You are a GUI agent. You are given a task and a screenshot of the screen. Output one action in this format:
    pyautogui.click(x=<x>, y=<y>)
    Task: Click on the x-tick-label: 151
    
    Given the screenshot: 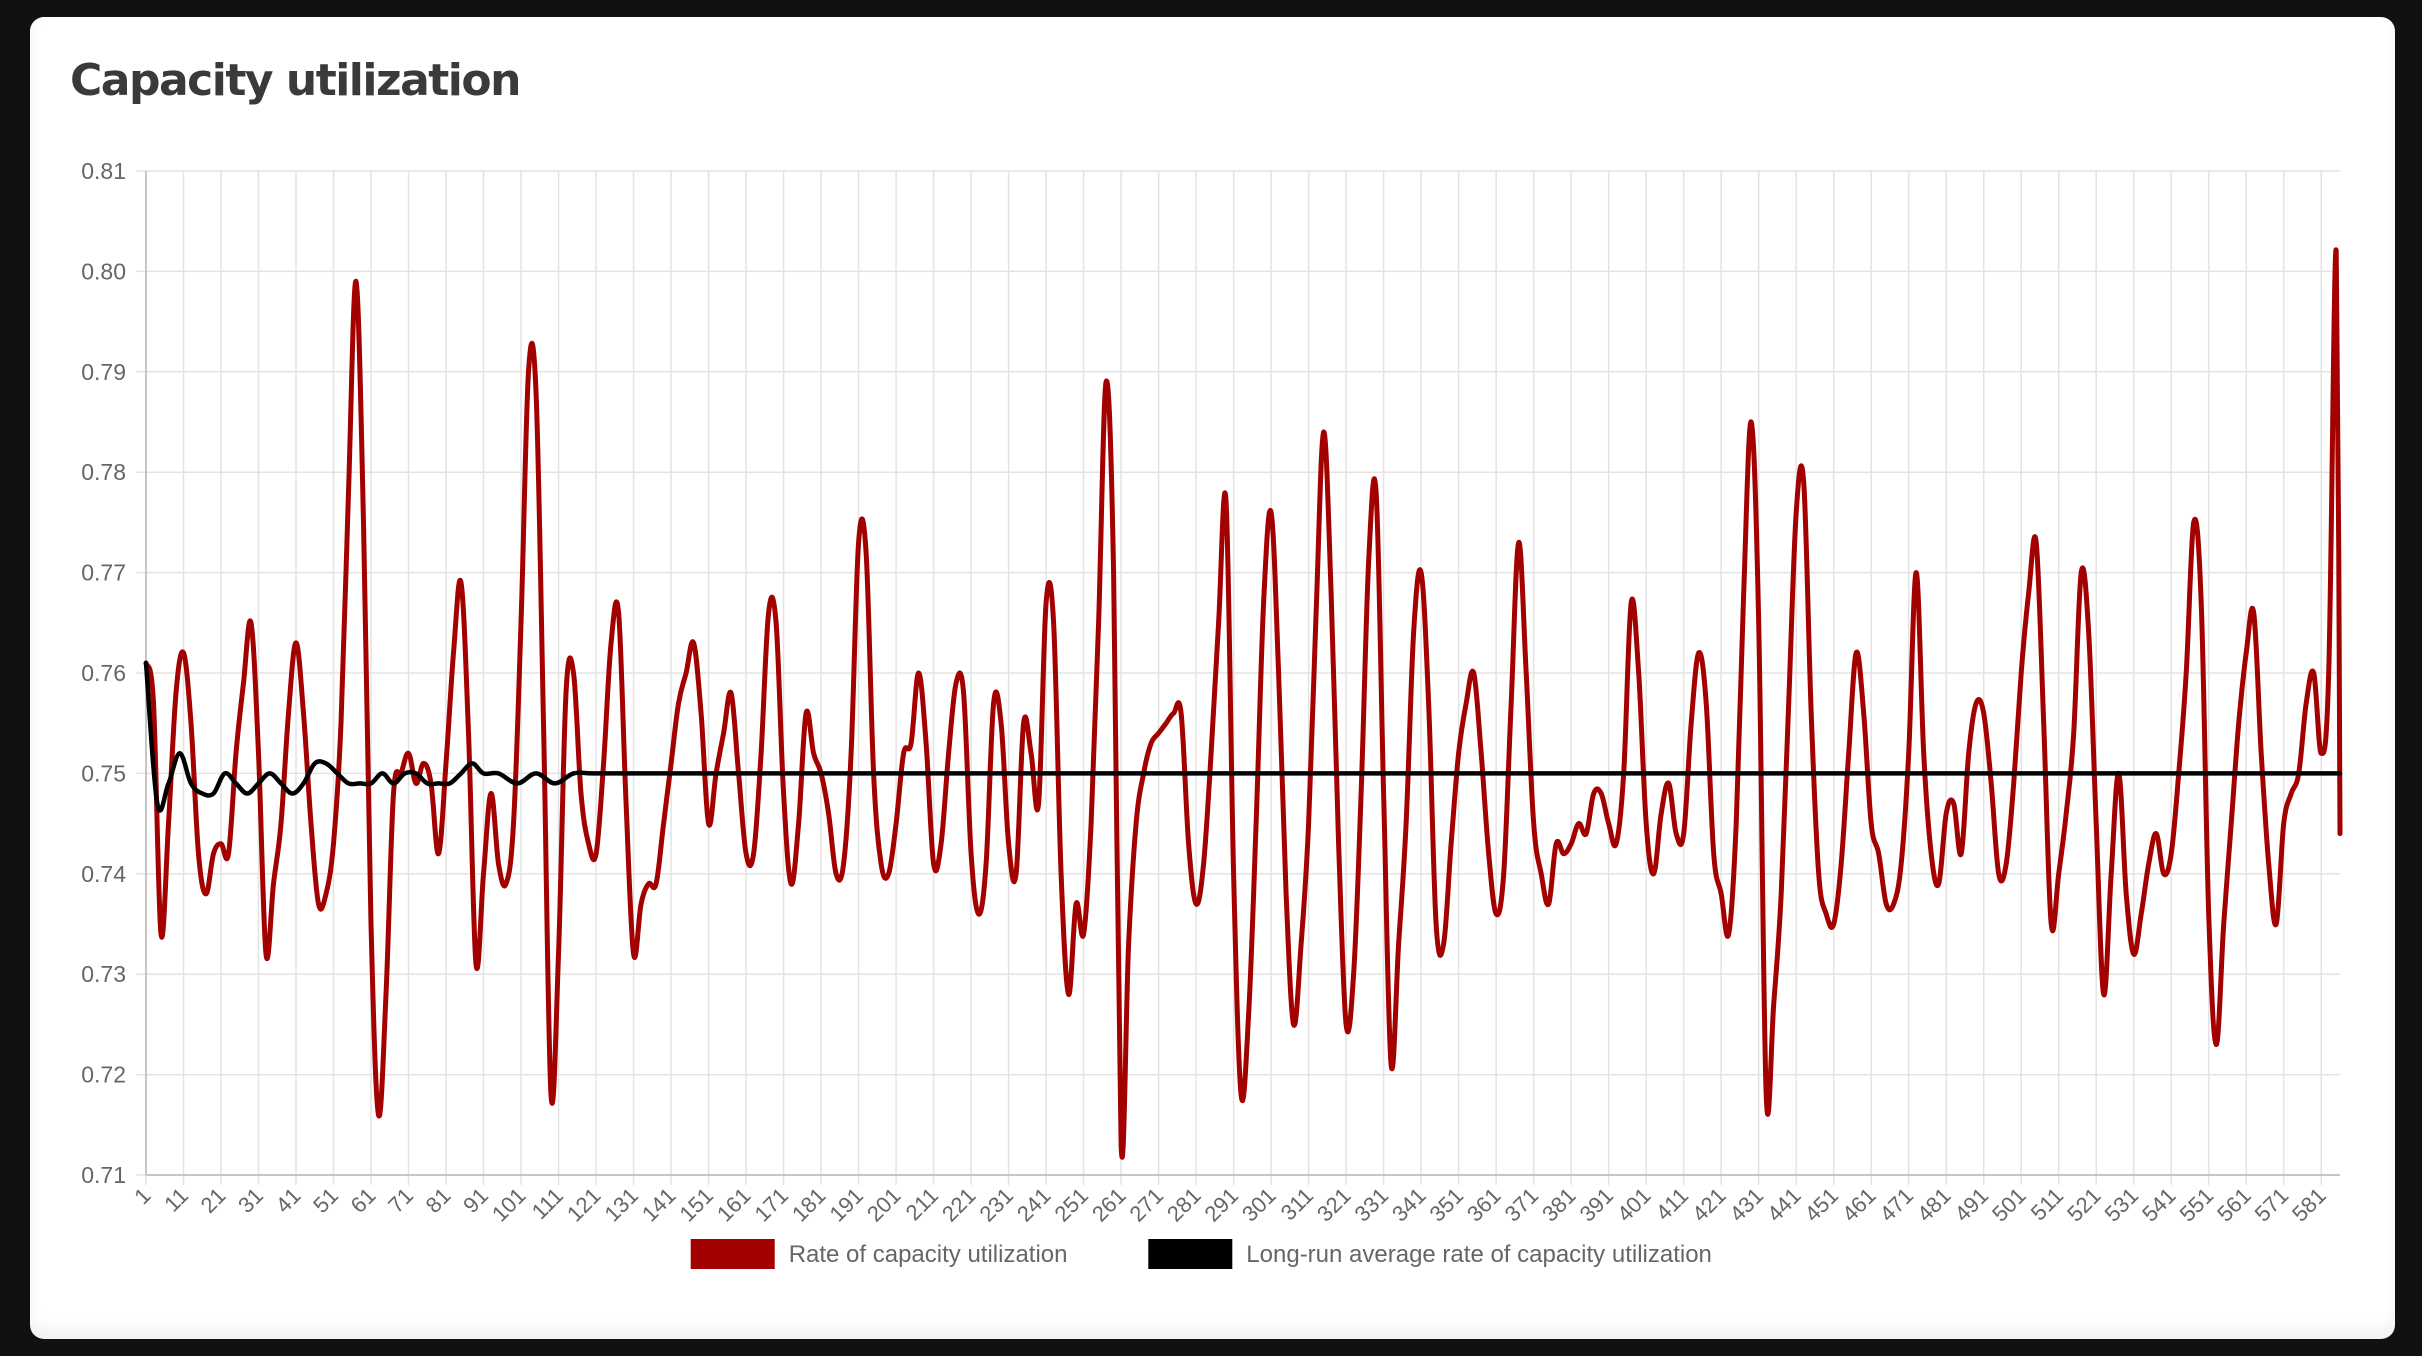 What is the action you would take?
    pyautogui.click(x=696, y=1205)
    